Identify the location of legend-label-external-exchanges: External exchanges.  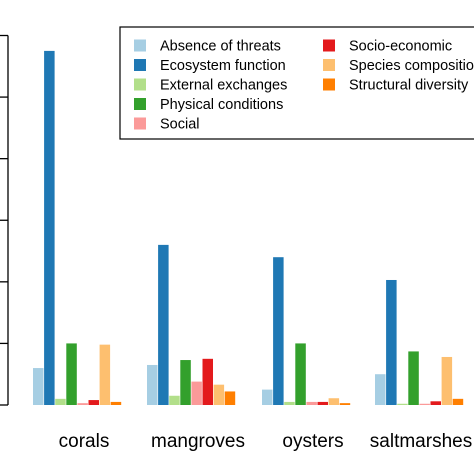
(223, 86).